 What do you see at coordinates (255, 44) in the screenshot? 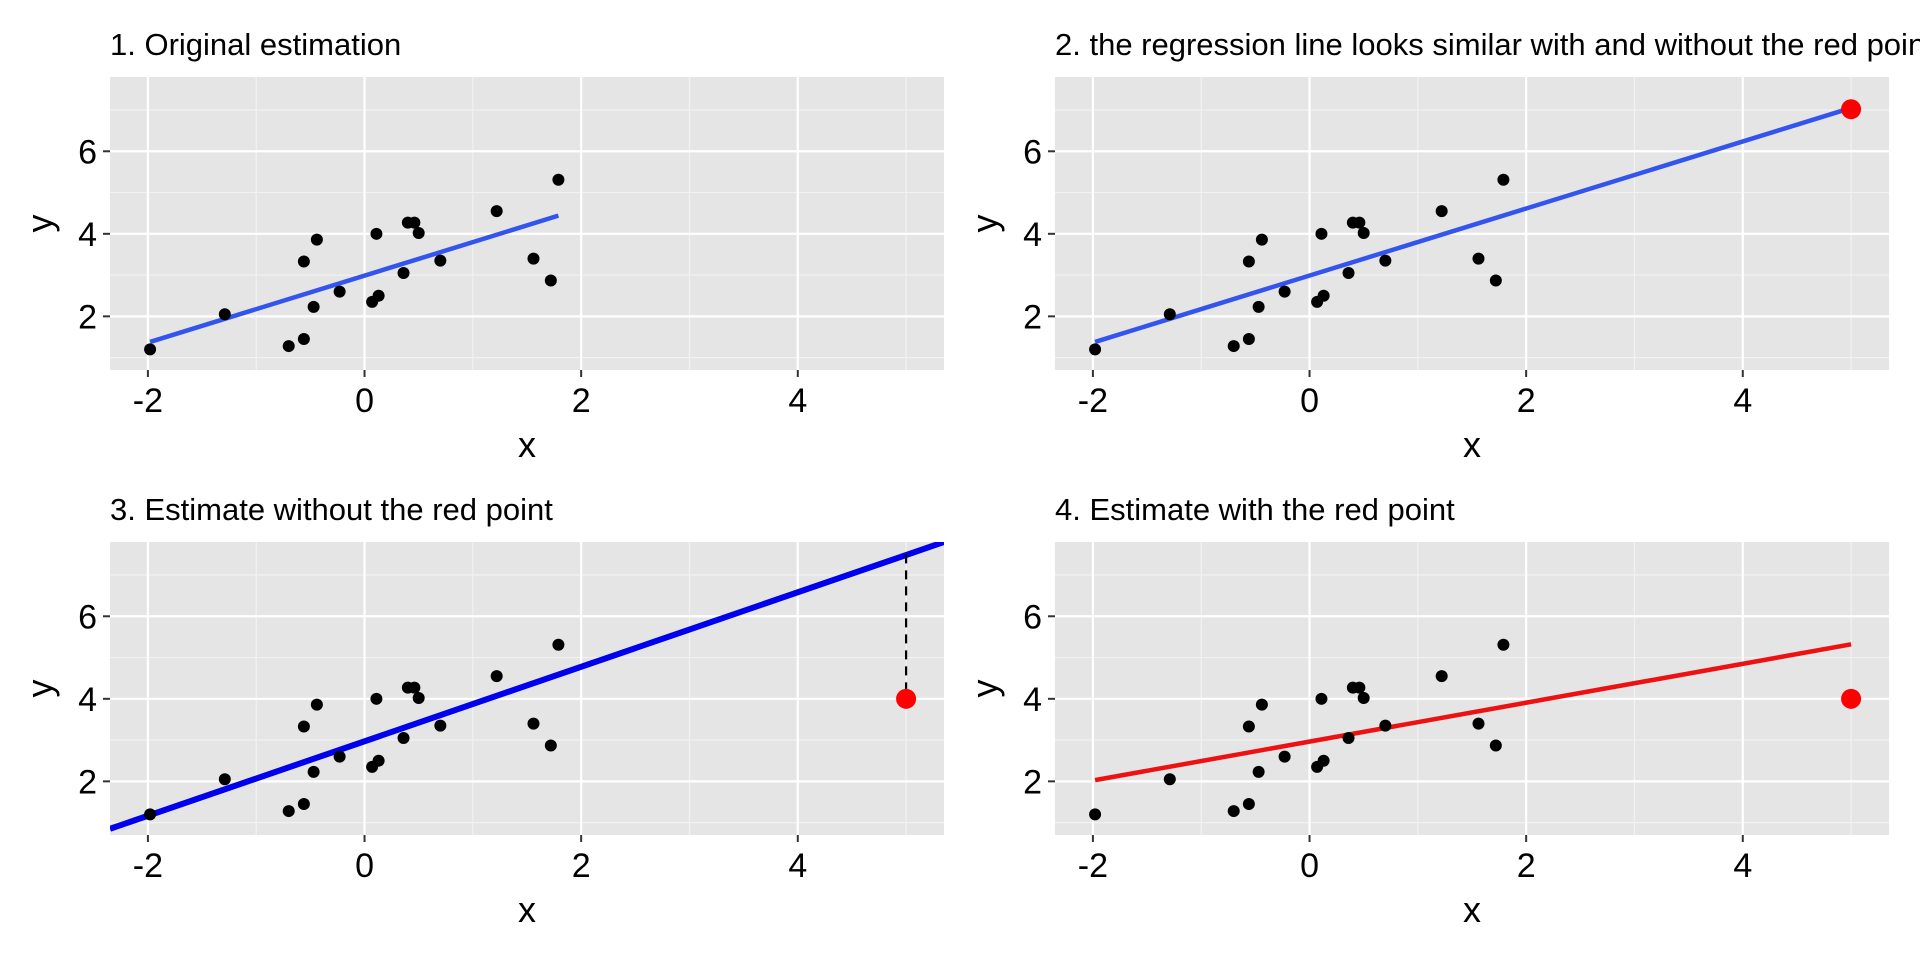
I see `panel-title: 1. Original estimation` at bounding box center [255, 44].